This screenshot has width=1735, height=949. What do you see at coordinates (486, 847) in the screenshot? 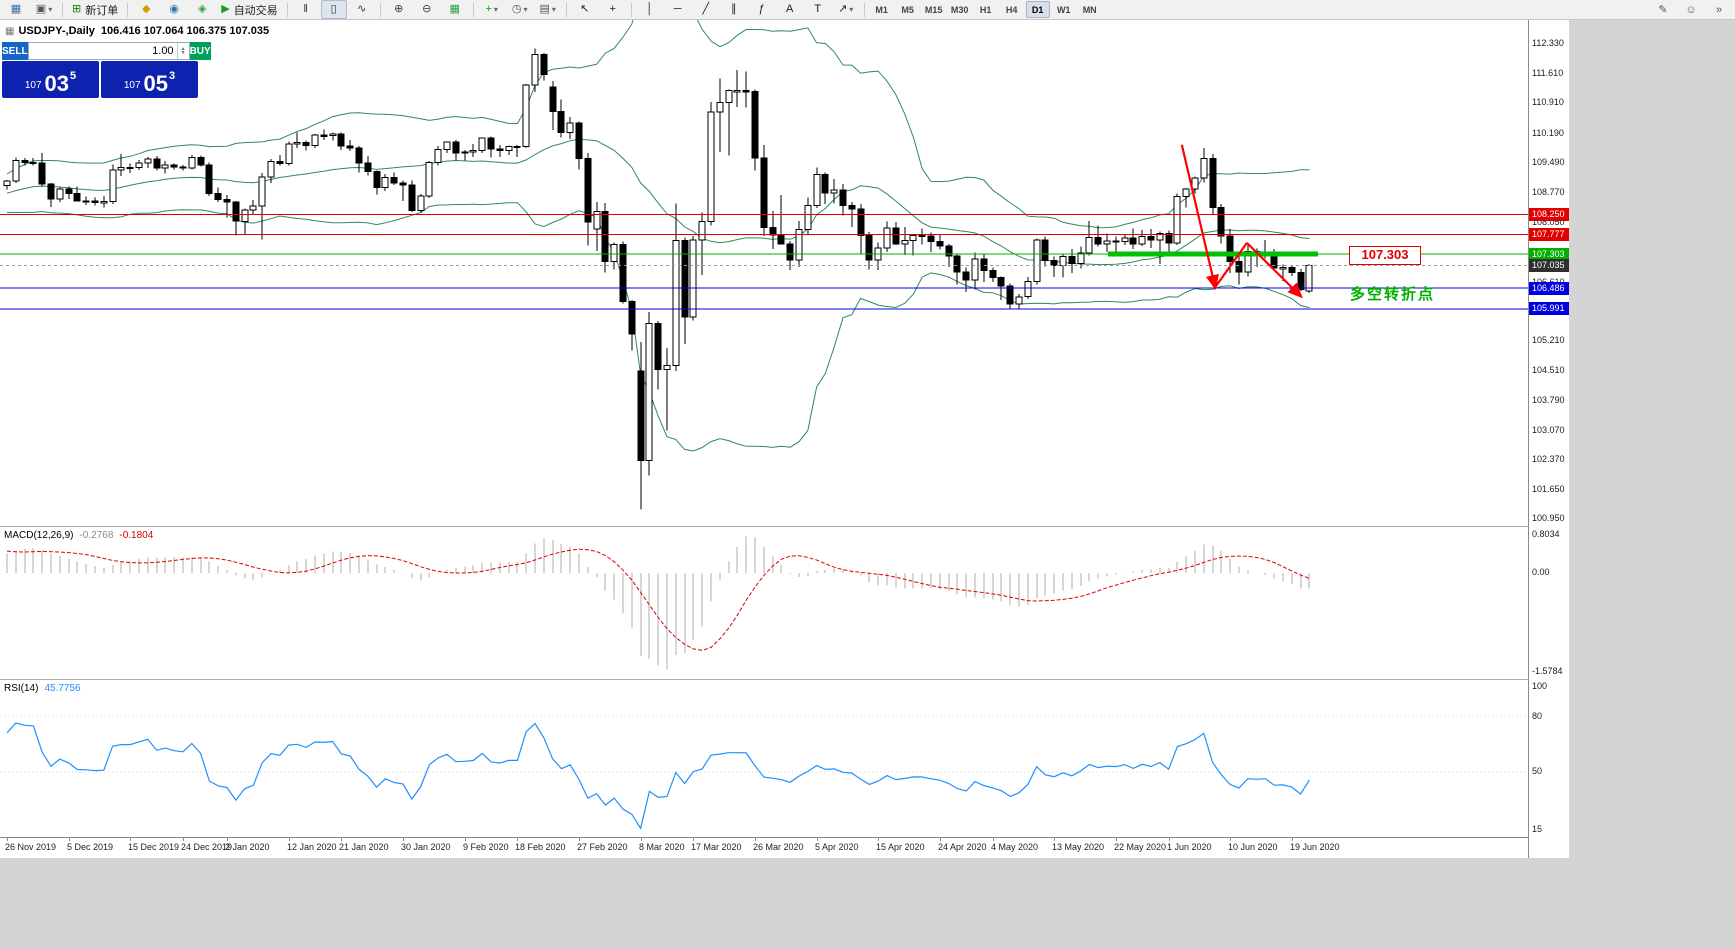
I see `time-tick-label: 9 Feb 2020` at bounding box center [486, 847].